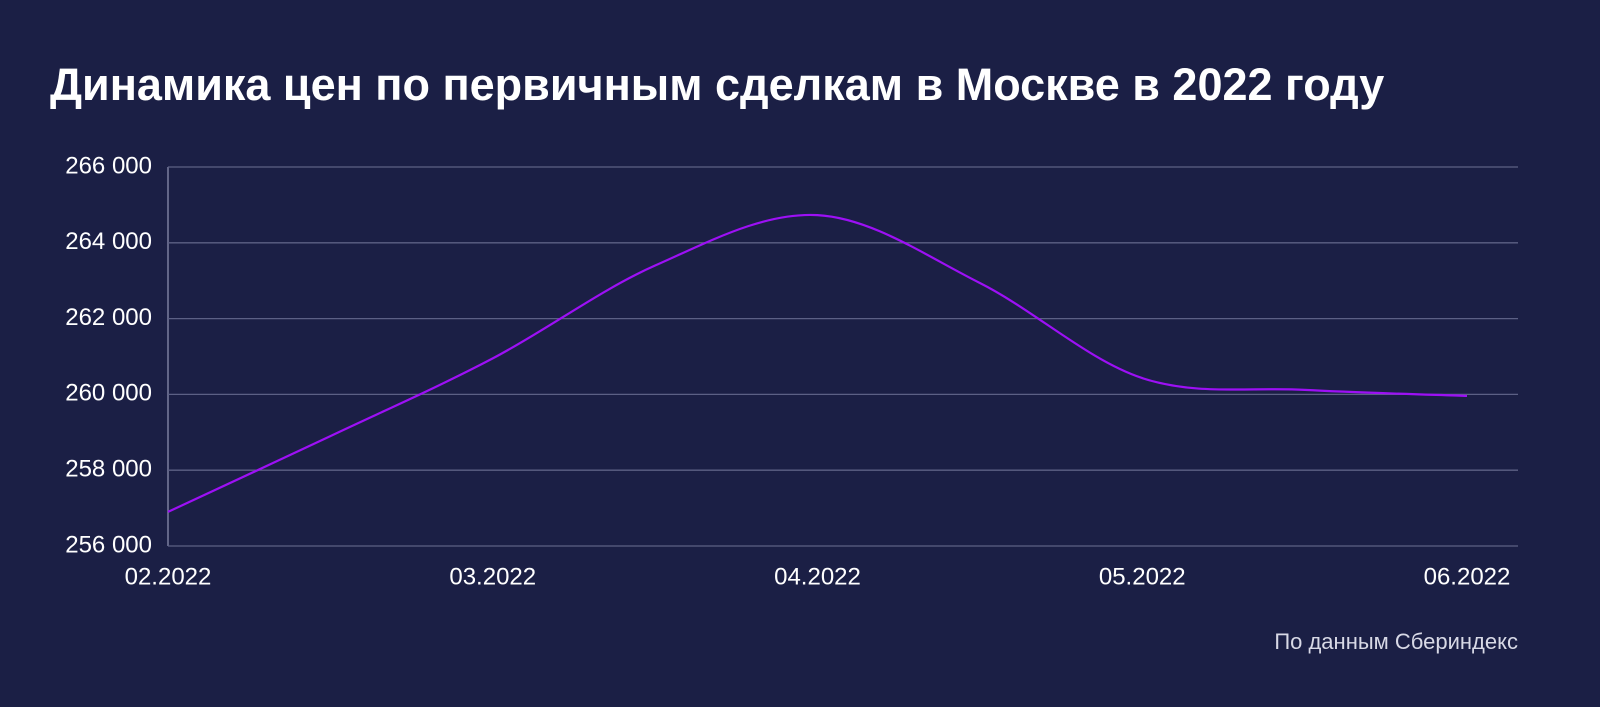 The width and height of the screenshot is (1600, 707). I want to click on y-tick-label: 266 000, so click(108, 165).